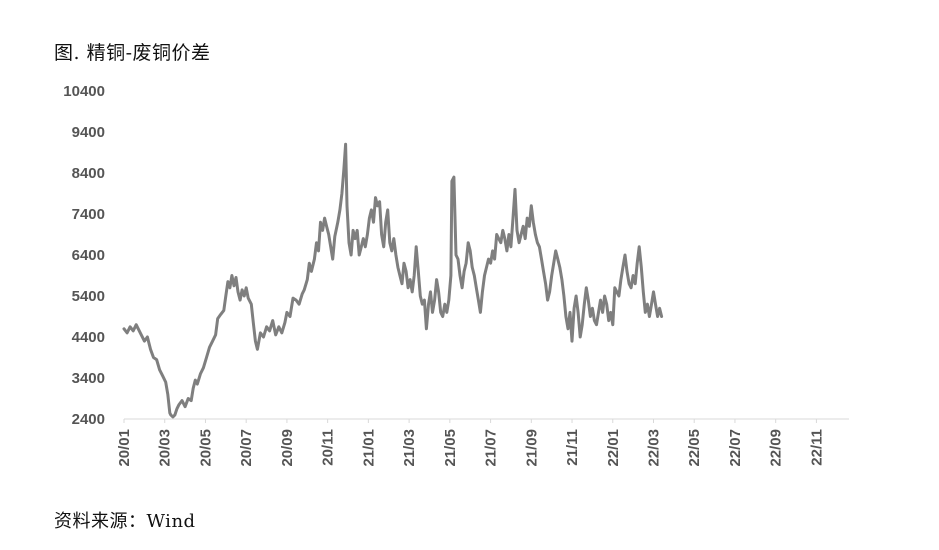 The height and width of the screenshot is (550, 939). I want to click on x-tick-label: 22/09, so click(776, 448).